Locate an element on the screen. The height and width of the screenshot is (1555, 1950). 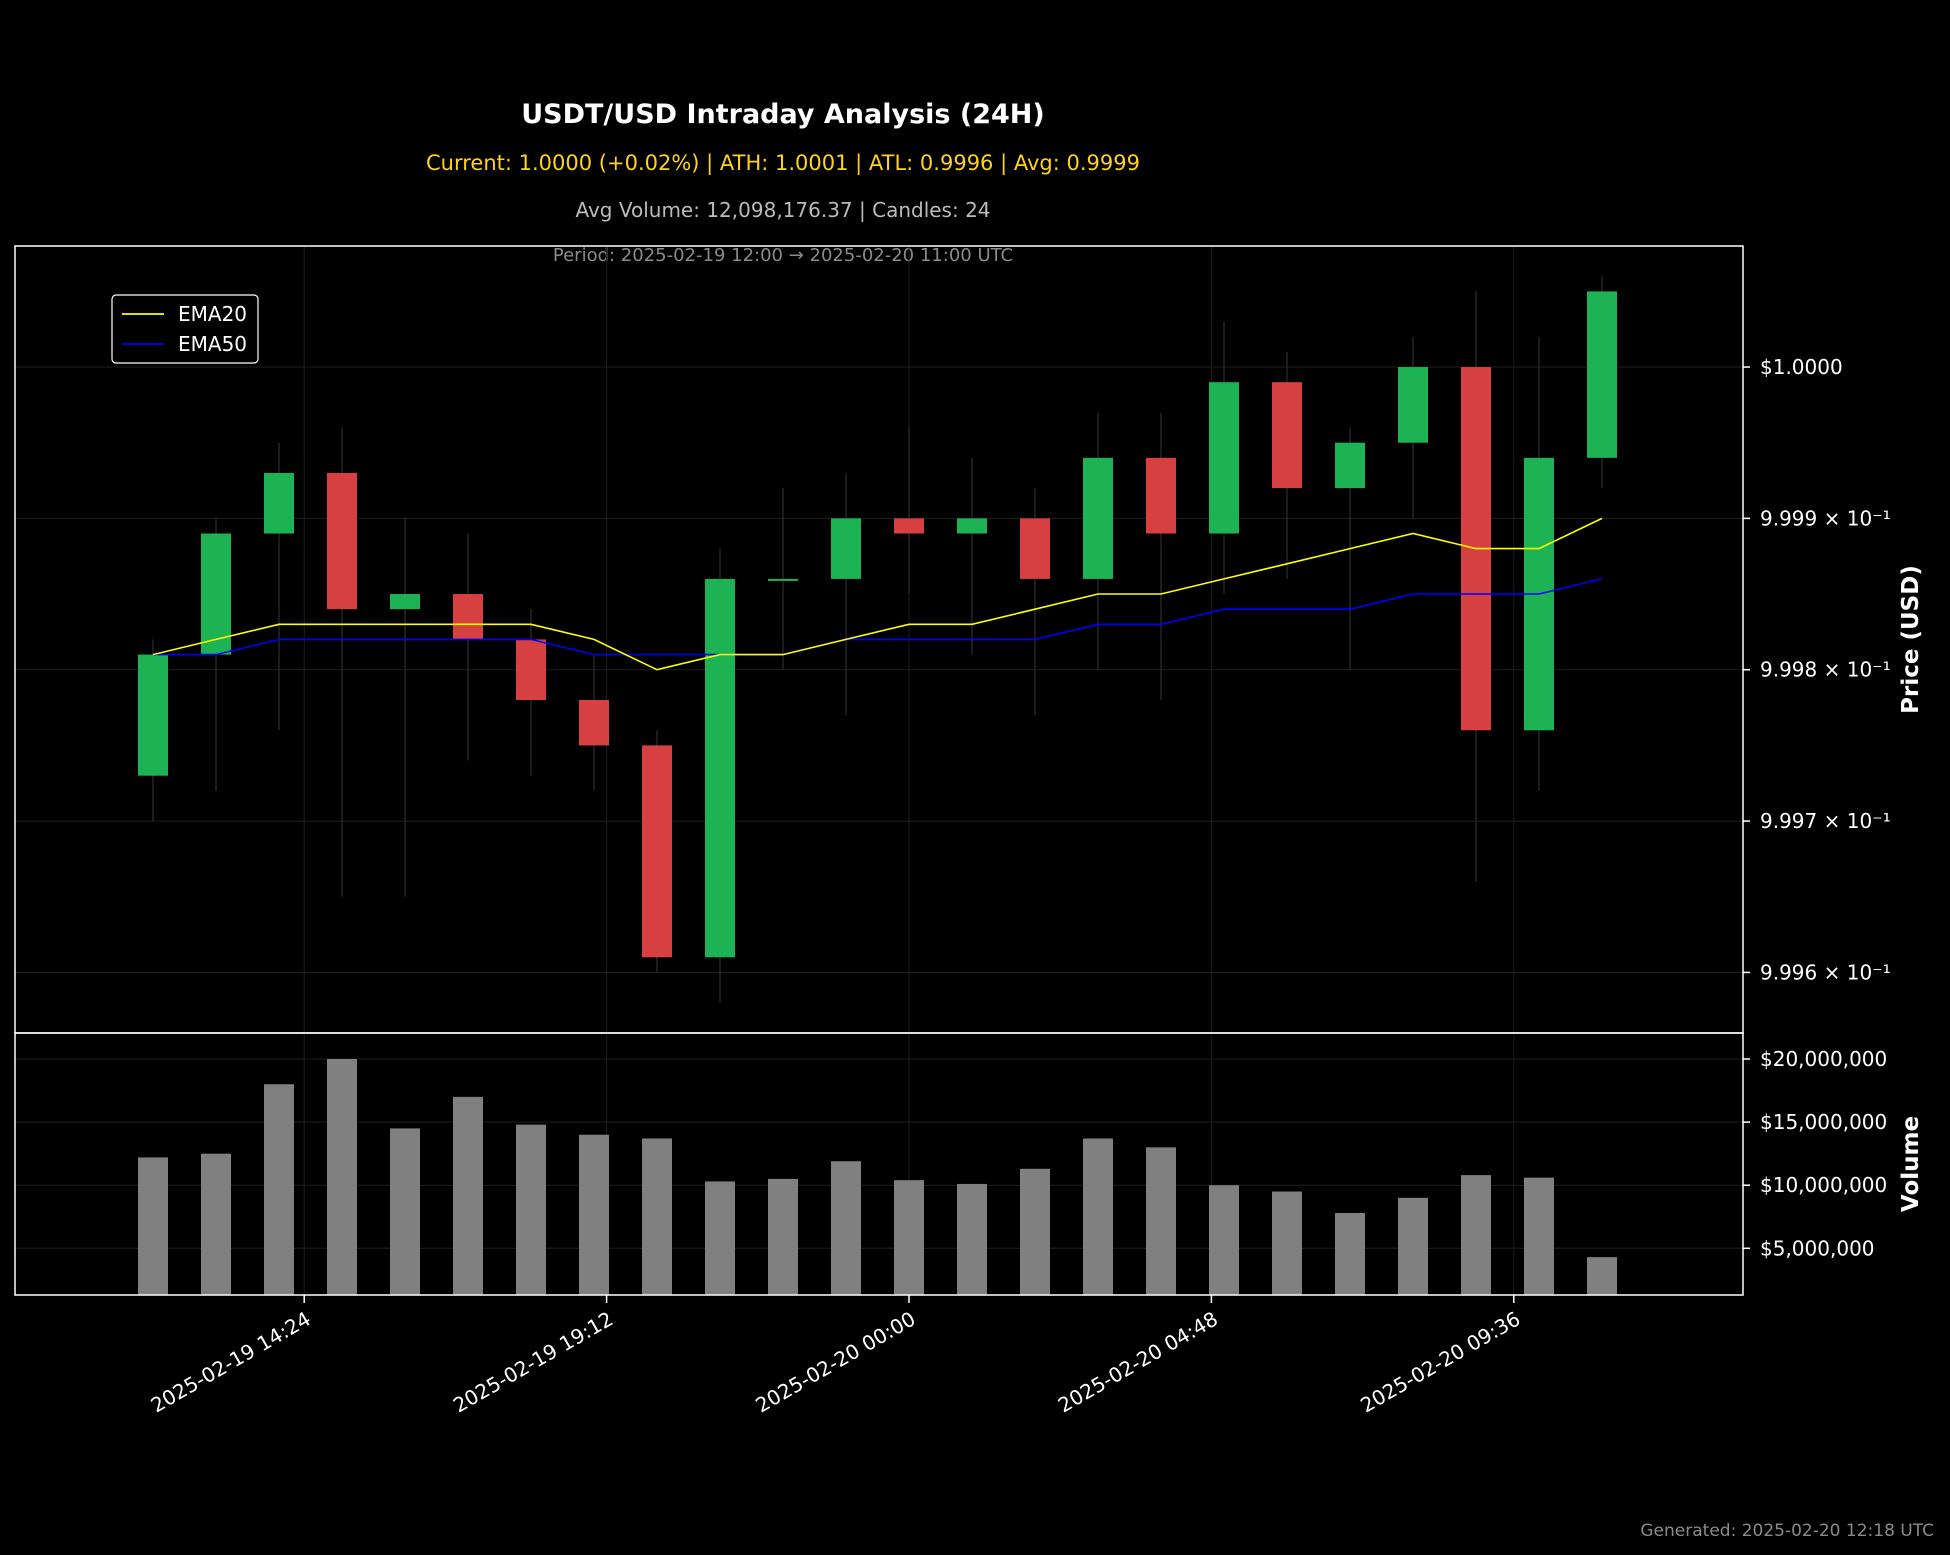
x-tick-label: 2025-02-19 14:24 is located at coordinates (231, 1362).